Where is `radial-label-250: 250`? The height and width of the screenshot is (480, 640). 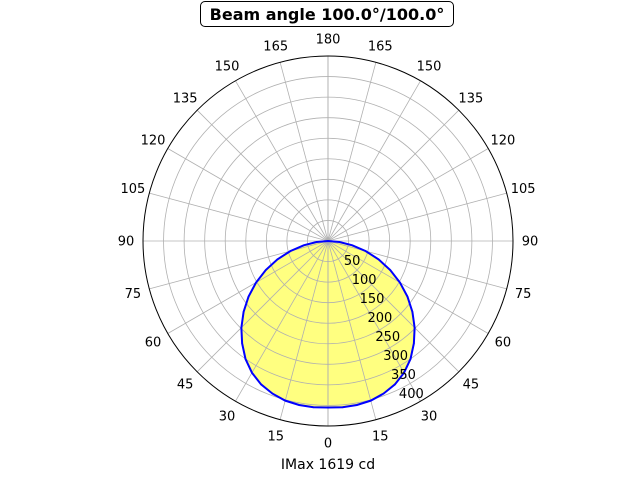
radial-label-250: 250 is located at coordinates (387, 337).